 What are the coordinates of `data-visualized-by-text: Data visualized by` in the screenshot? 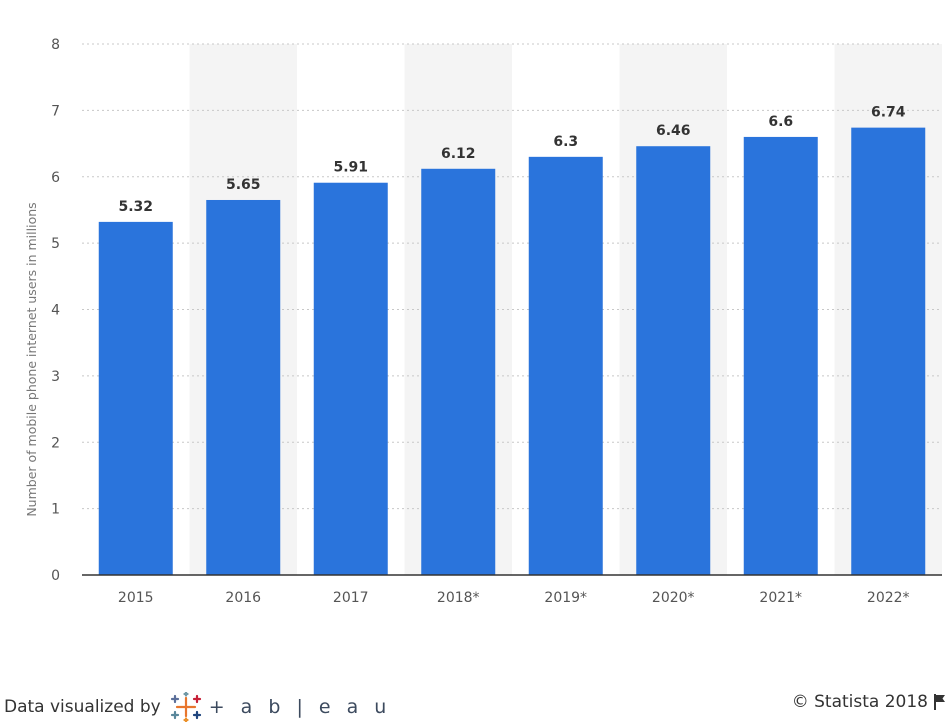 It's located at (82, 707).